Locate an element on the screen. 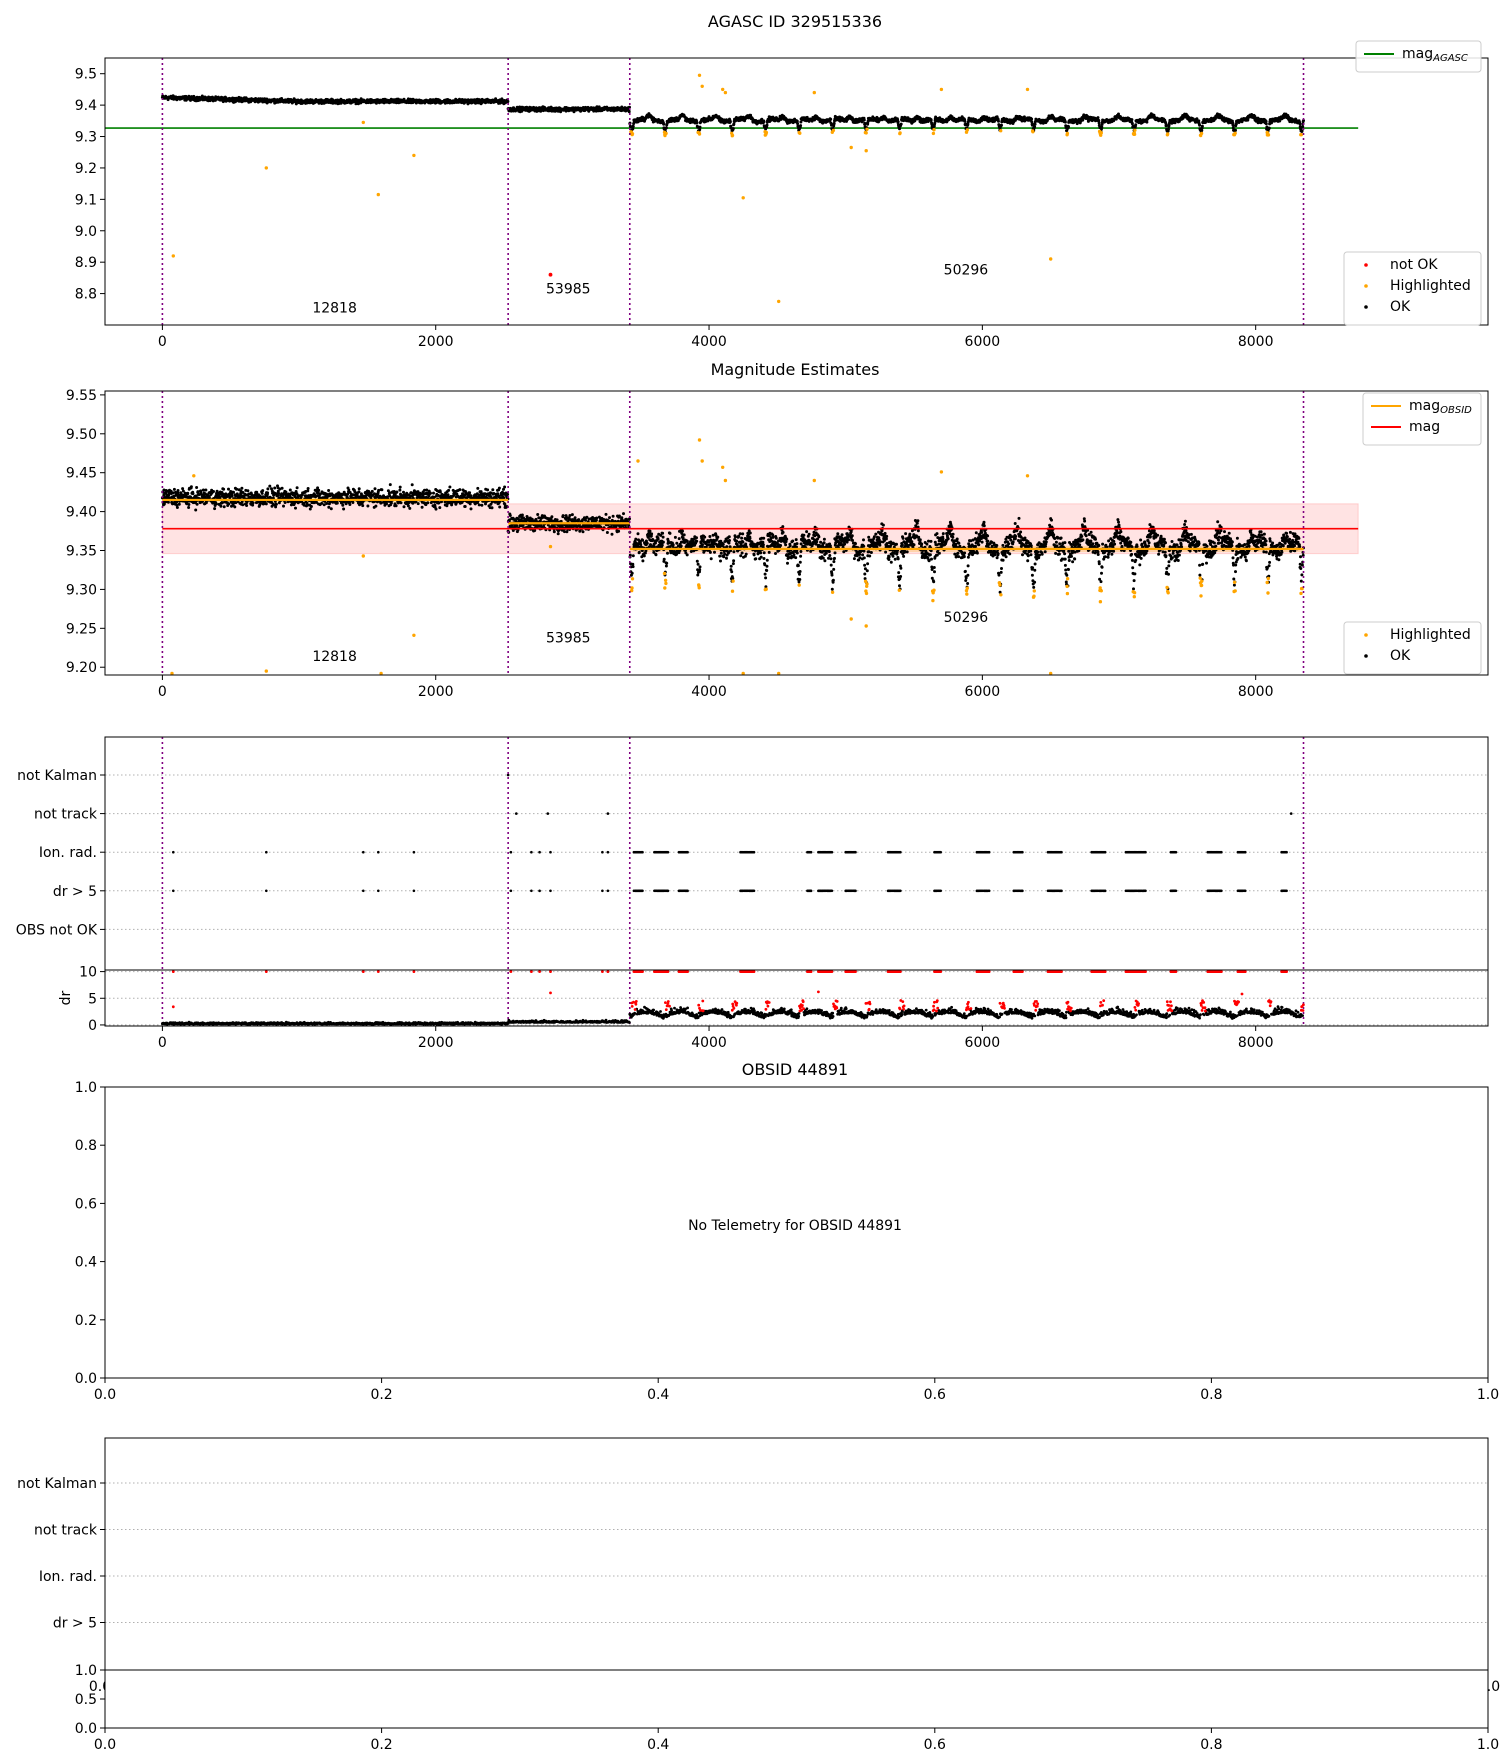 This screenshot has height=1750, width=1500. p2-ytick-label: 9.30 is located at coordinates (81, 590).